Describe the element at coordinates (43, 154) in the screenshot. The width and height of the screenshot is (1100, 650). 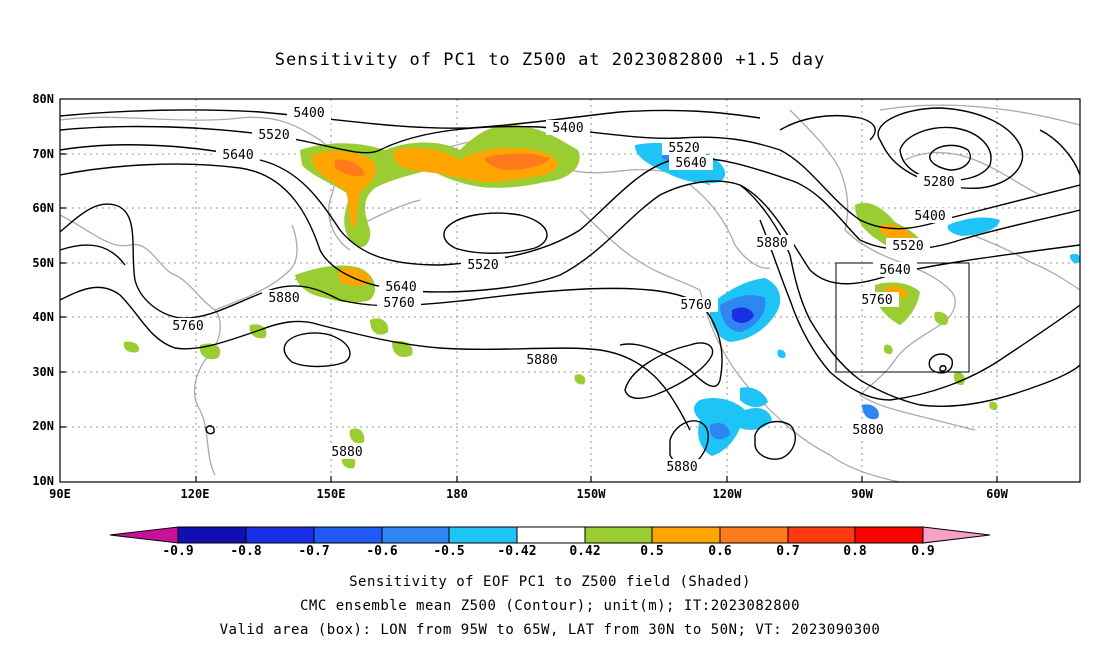
I see `lat-label: 70N` at that location.